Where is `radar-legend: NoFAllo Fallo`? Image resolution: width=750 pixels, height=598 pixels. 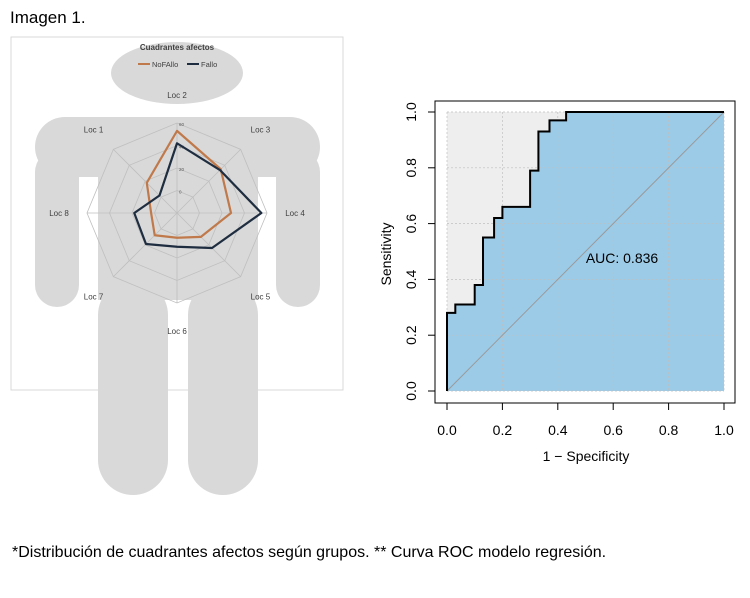
radar-legend: NoFAllo Fallo is located at coordinates (177, 64).